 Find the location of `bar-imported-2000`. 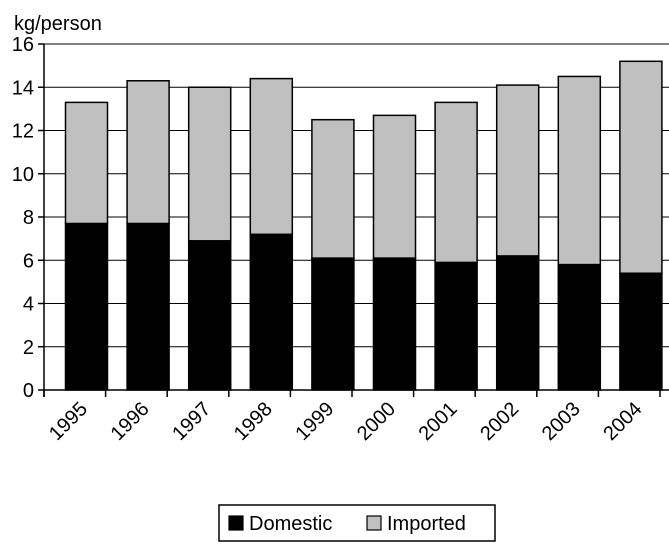

bar-imported-2000 is located at coordinates (394, 186).